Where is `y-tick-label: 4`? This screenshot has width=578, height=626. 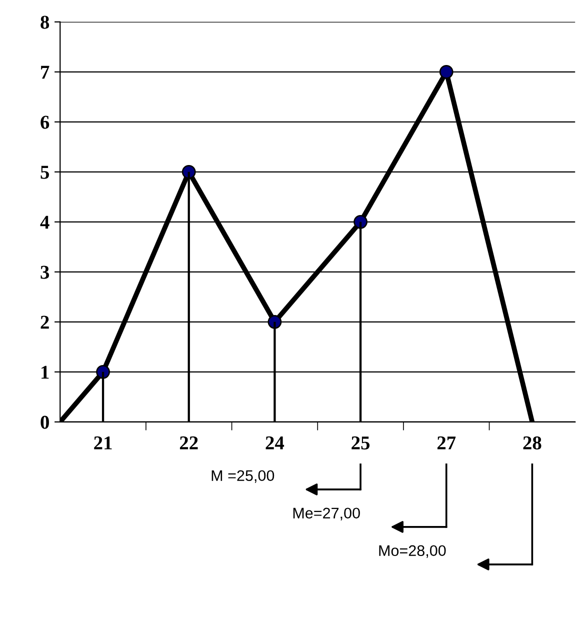
y-tick-label: 4 is located at coordinates (45, 222).